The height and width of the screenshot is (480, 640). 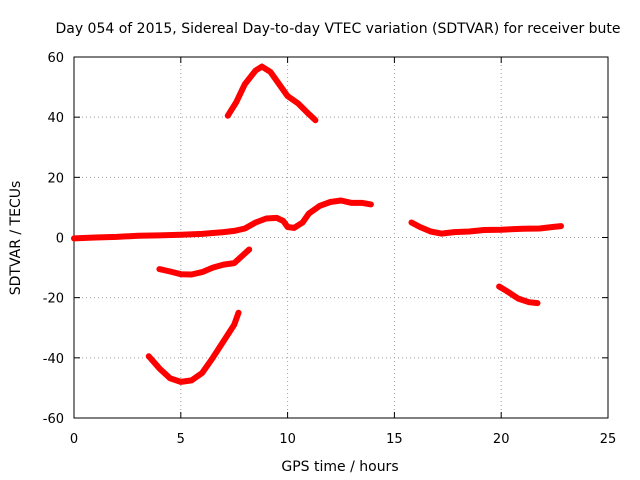 What do you see at coordinates (53, 419) in the screenshot?
I see `y-tick-label: -60` at bounding box center [53, 419].